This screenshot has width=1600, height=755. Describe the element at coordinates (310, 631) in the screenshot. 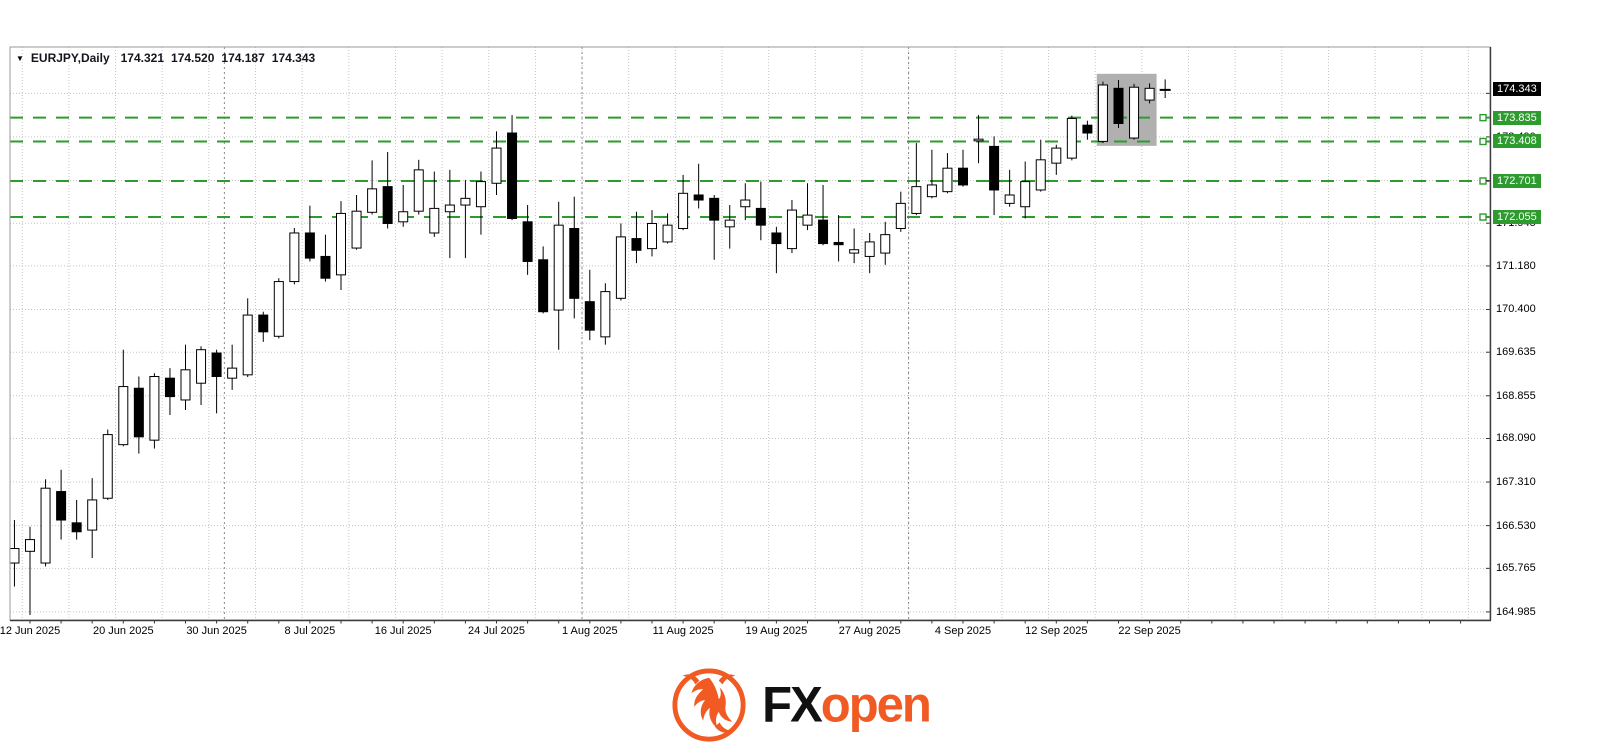

I see `date-axis-label: 8 Jul 2025` at that location.